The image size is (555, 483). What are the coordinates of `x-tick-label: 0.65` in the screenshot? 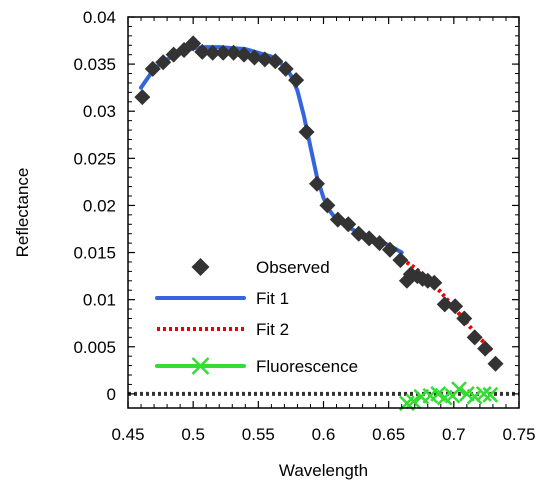 It's located at (388, 434).